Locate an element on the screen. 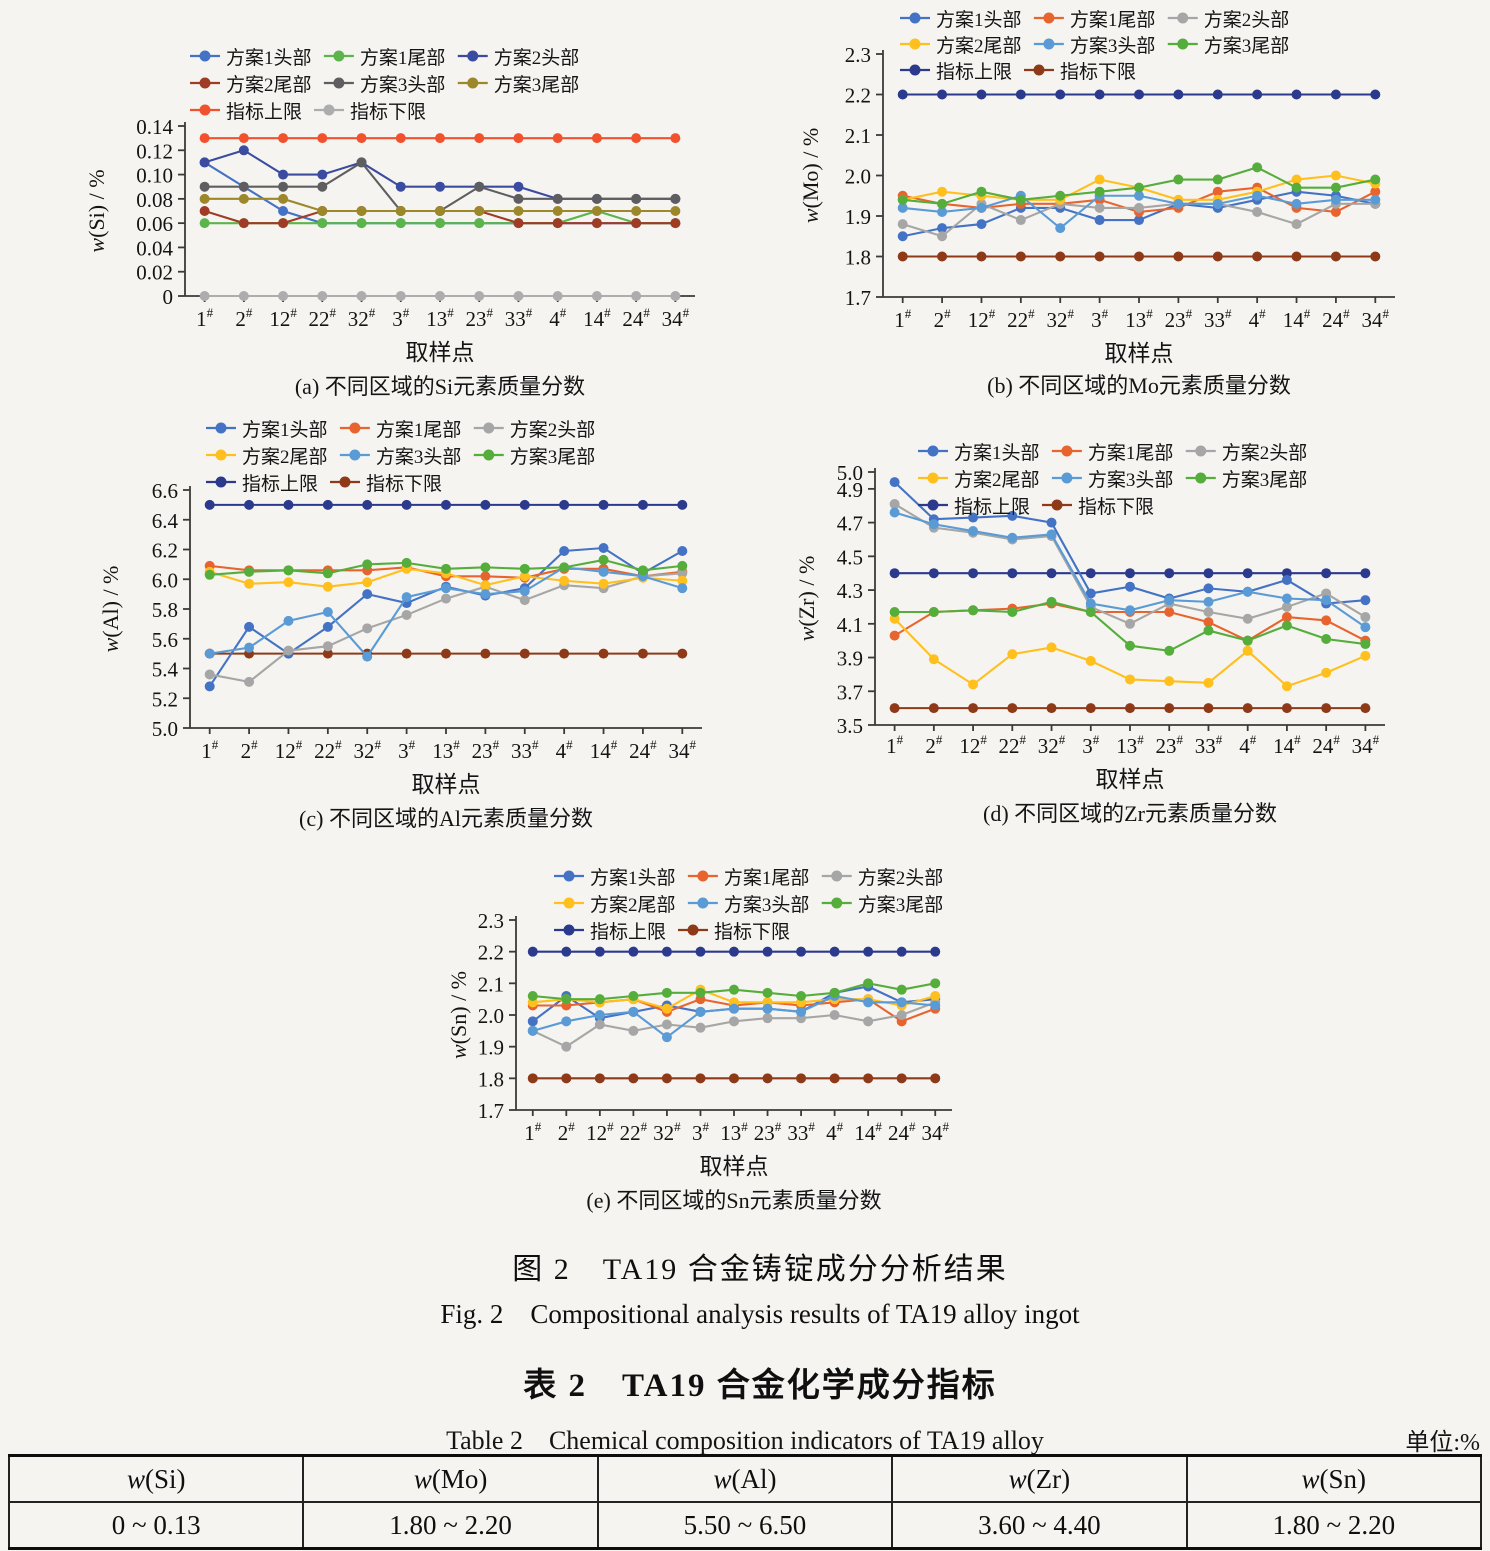 This screenshot has height=1551, width=1490. legend-label: 方案2头部 is located at coordinates (901, 878).